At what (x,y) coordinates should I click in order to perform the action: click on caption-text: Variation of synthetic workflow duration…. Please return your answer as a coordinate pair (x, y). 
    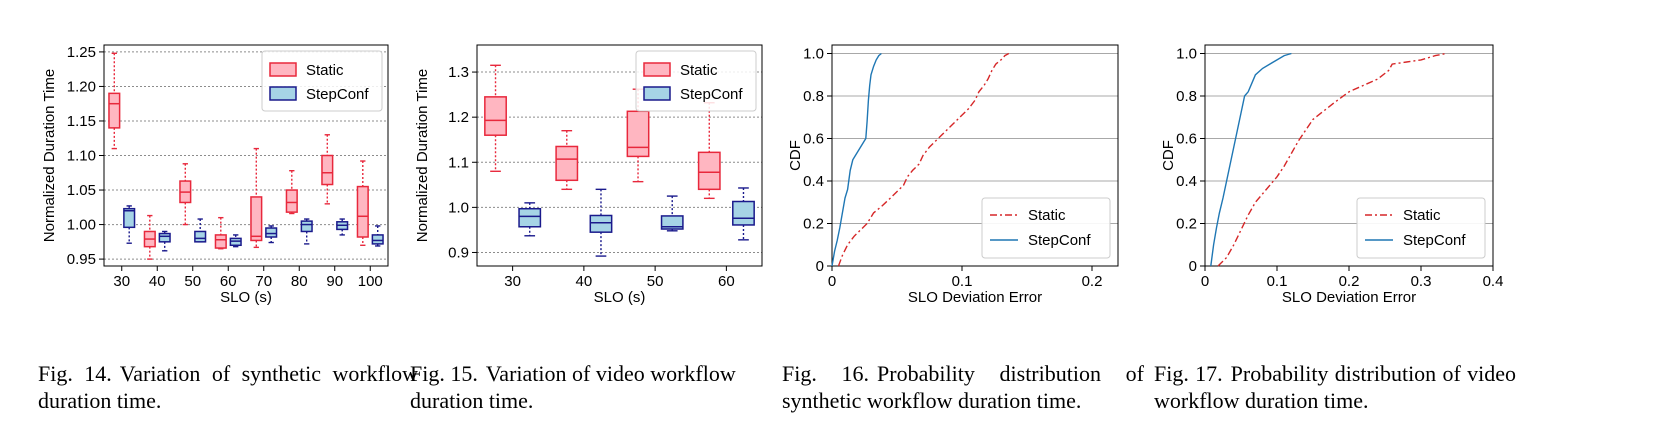
    Looking at the image, I should click on (228, 387).